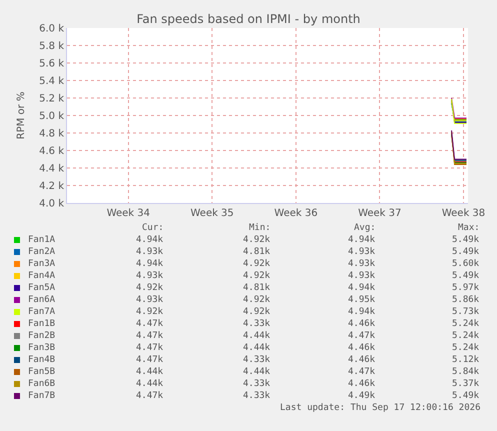 This screenshot has width=497, height=431. I want to click on legend-label: Fan5B, so click(42, 372).